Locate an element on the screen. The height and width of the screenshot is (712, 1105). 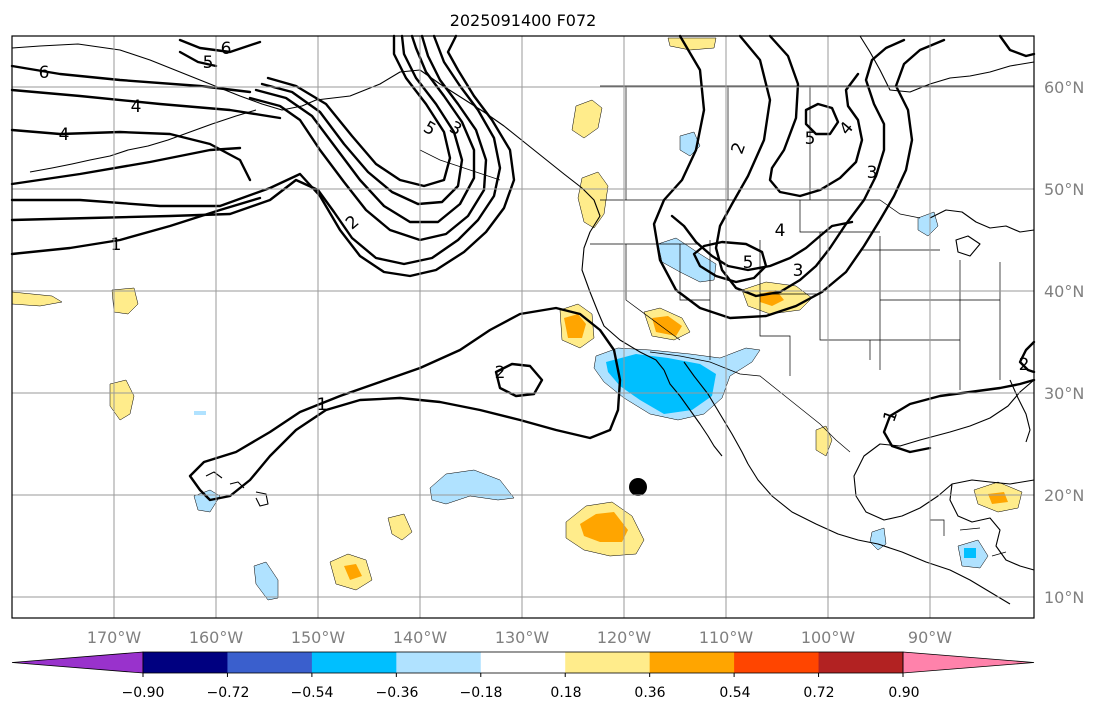
colorbar-extension-high is located at coordinates (968, 662).